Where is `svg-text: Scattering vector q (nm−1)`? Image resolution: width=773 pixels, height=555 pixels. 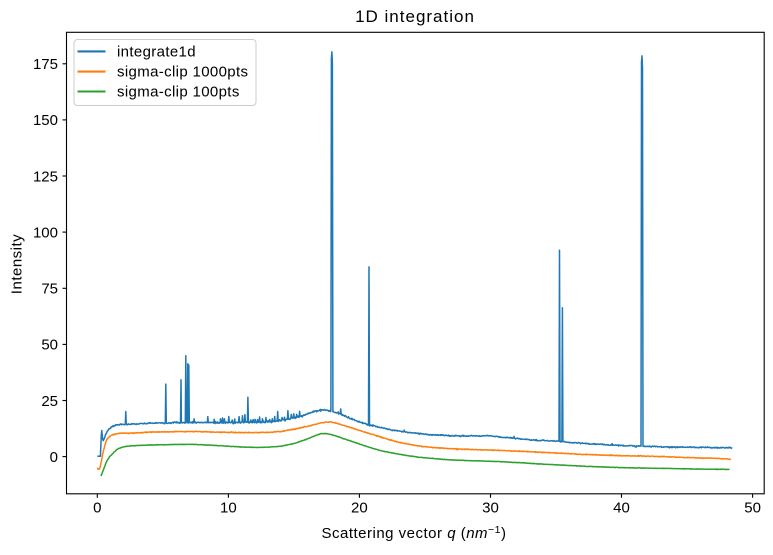
svg-text: Scattering vector q (nm−1) is located at coordinates (413, 533).